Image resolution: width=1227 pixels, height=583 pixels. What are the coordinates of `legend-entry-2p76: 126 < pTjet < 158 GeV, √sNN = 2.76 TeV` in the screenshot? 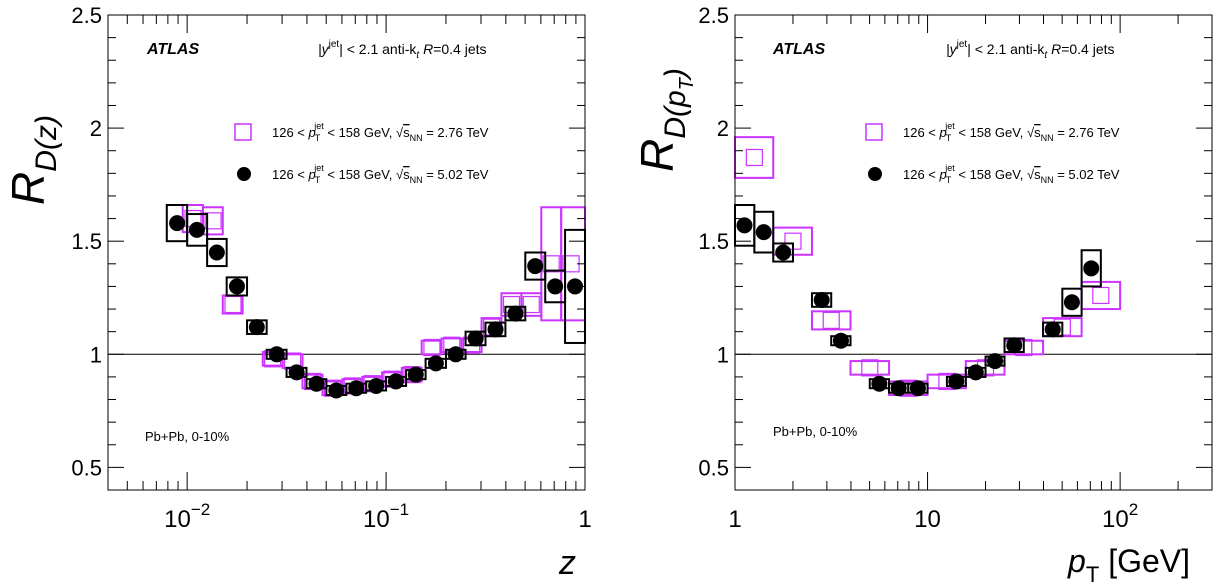 It's located at (380, 132).